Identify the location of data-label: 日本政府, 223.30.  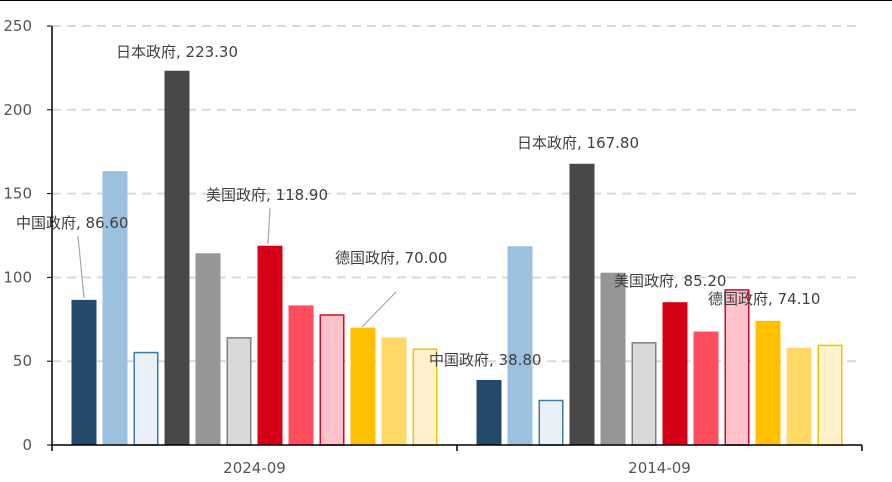
(177, 52).